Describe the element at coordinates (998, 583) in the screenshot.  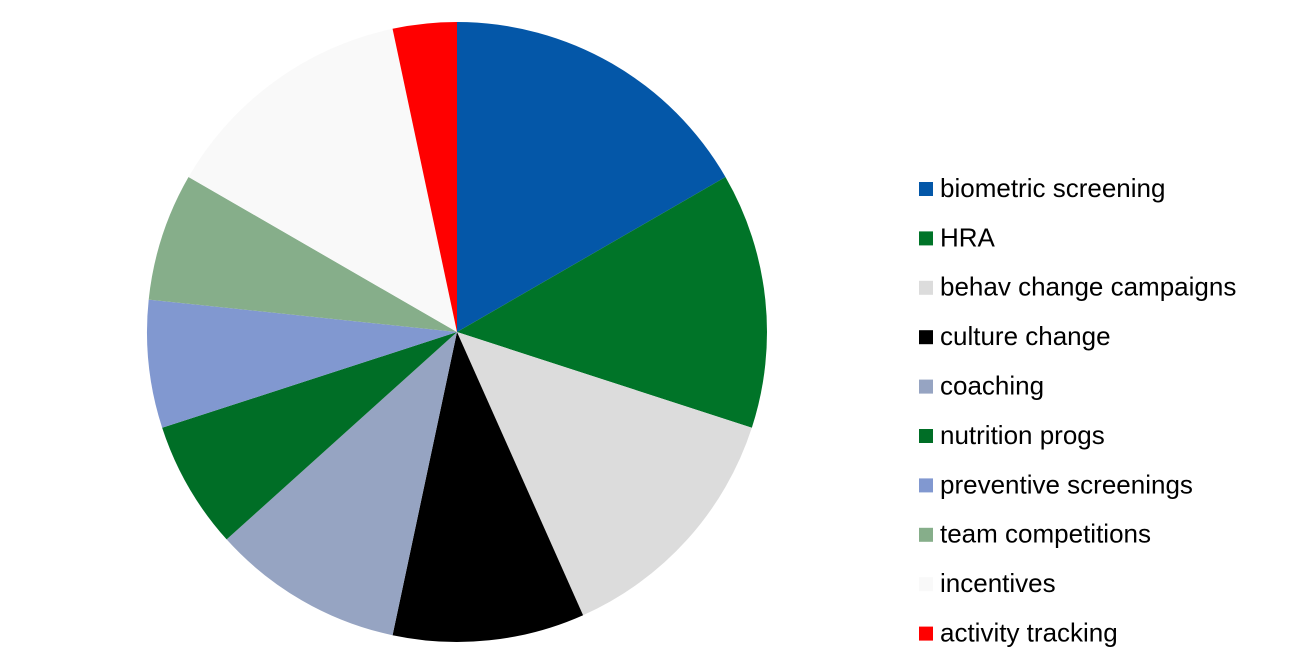
I see `legend-label: incentives` at that location.